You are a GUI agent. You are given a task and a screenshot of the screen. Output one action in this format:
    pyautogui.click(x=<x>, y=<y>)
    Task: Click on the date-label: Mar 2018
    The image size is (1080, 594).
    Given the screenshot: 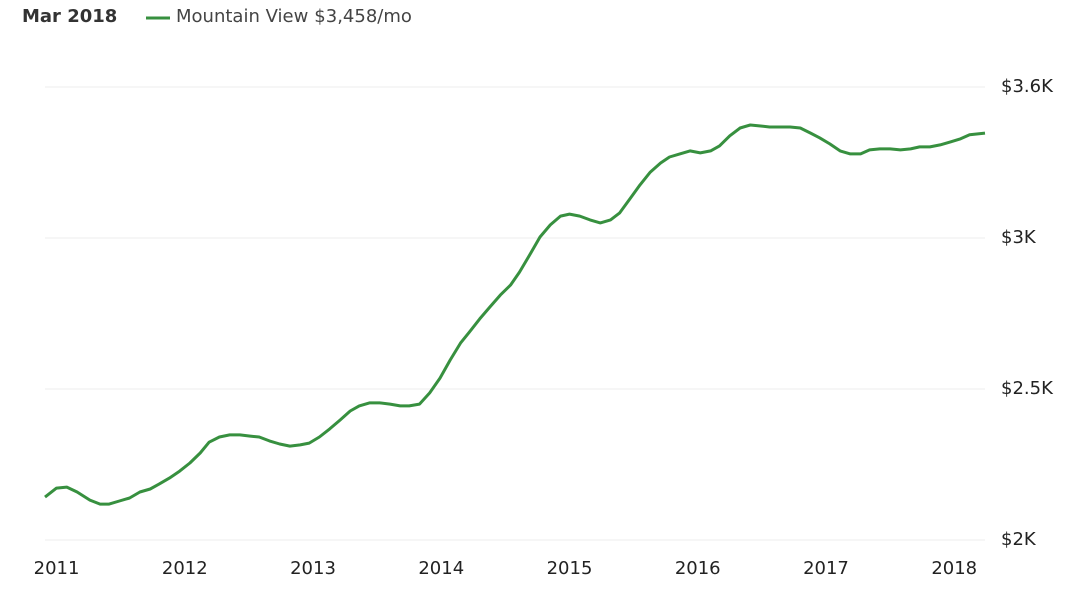 What is the action you would take?
    pyautogui.click(x=69, y=16)
    